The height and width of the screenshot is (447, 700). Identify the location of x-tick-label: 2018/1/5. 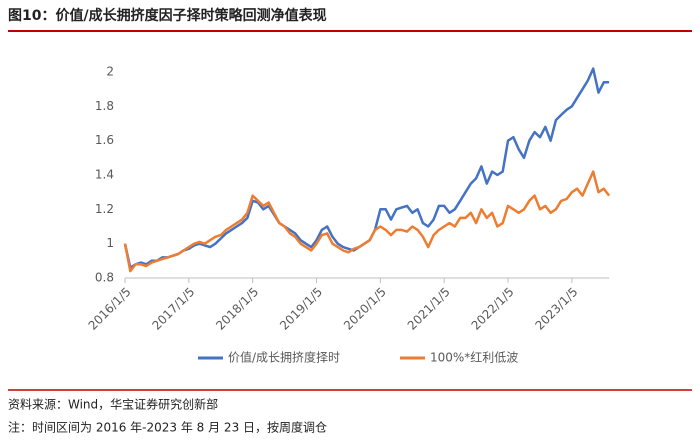
(237, 309).